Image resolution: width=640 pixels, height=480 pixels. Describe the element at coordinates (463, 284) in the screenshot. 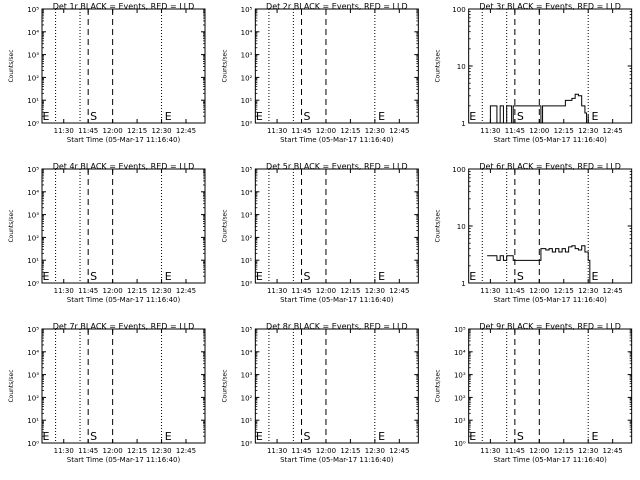

I see `y-tick-label: 1` at that location.